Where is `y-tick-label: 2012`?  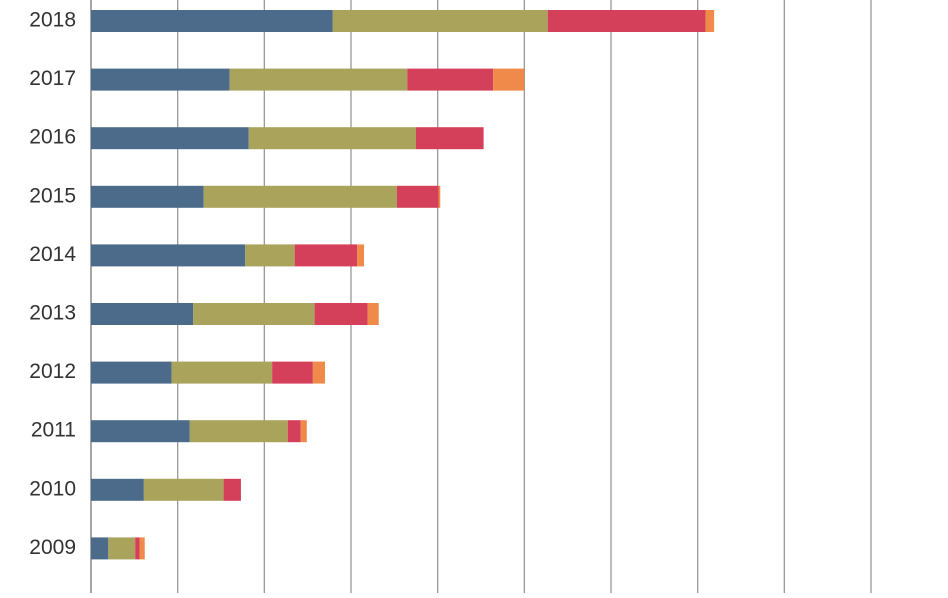
y-tick-label: 2012 is located at coordinates (52, 371).